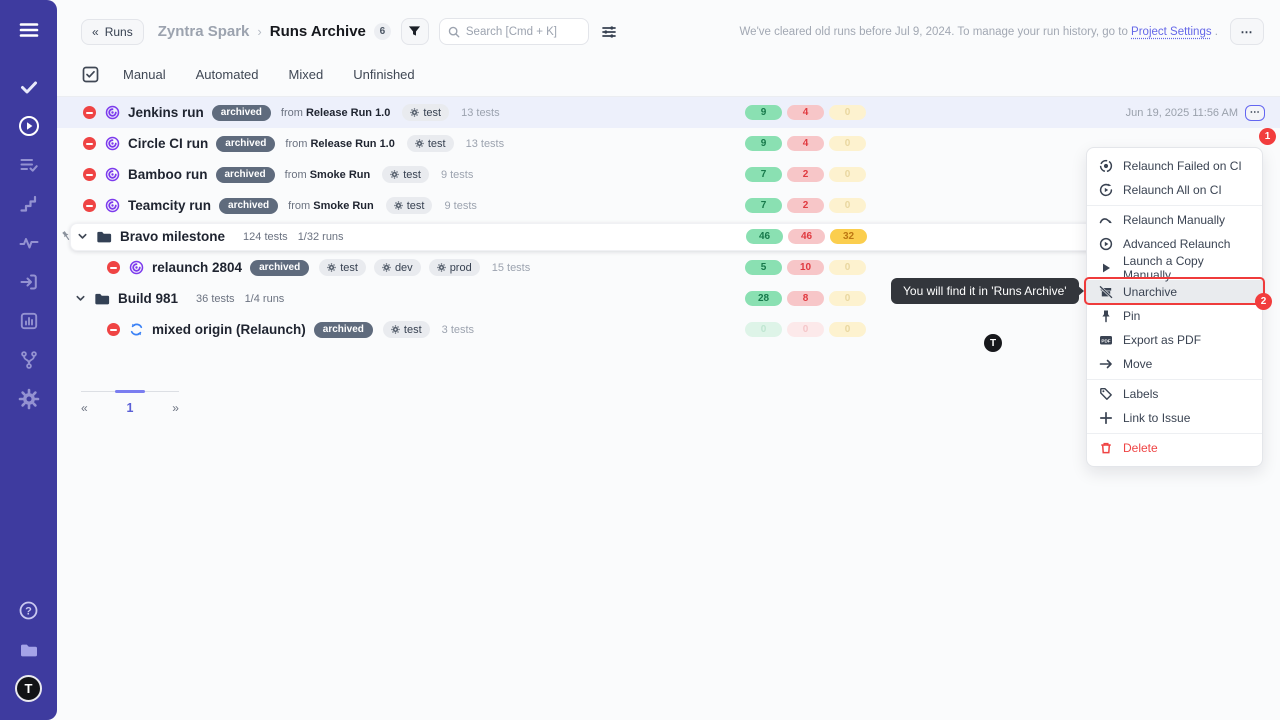 The height and width of the screenshot is (720, 1280). I want to click on projects-folder-icon, so click(28, 649).